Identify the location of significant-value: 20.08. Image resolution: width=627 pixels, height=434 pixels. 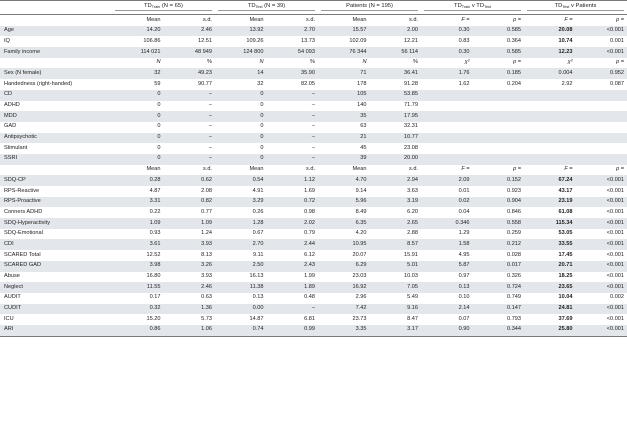
(565, 30).